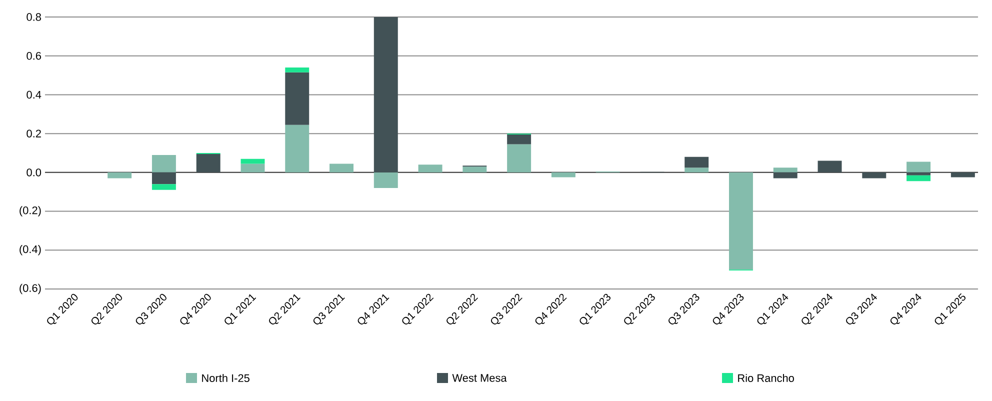 This screenshot has height=401, width=992. Describe the element at coordinates (33, 17) in the screenshot. I see `y-tick-label: 0.8` at that location.